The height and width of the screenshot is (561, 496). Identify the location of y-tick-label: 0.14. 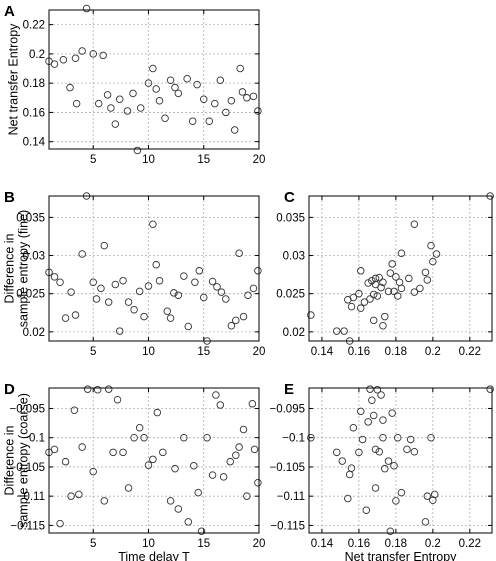
(34, 143).